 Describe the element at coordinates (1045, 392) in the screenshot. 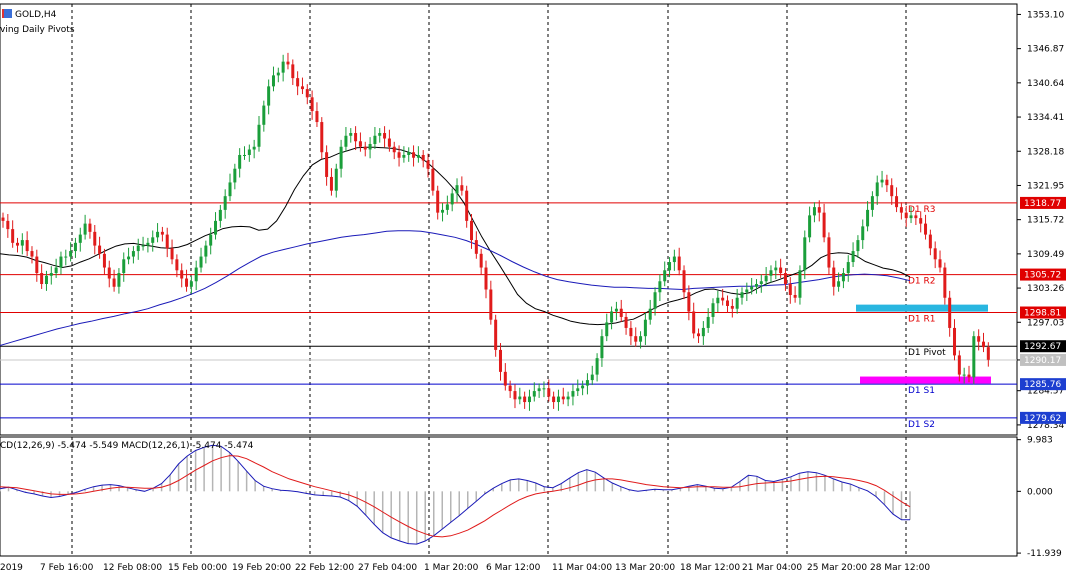

I see `price-tick-label: 1284.57` at that location.